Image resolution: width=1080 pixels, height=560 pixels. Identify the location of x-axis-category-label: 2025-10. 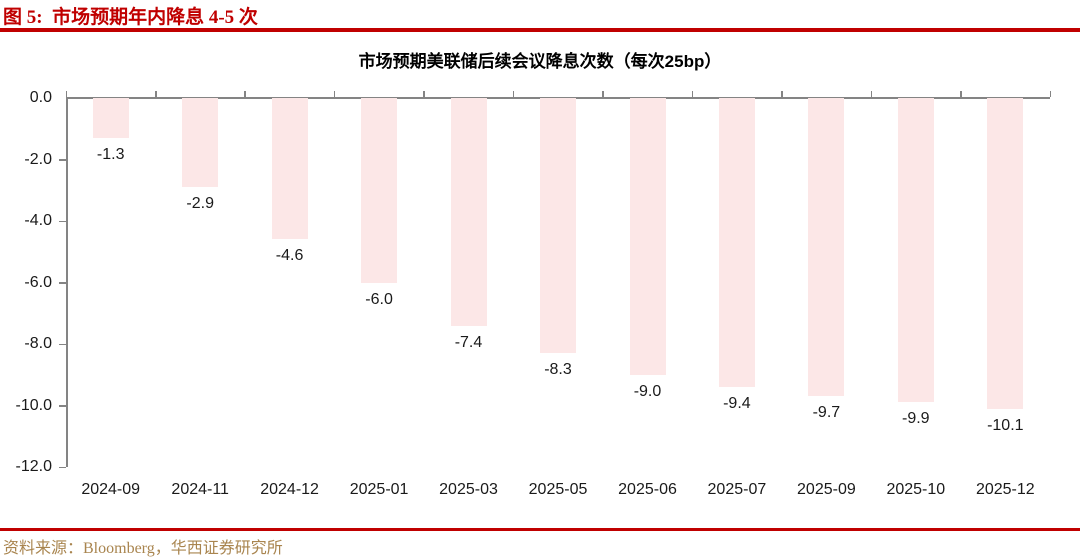
(916, 489).